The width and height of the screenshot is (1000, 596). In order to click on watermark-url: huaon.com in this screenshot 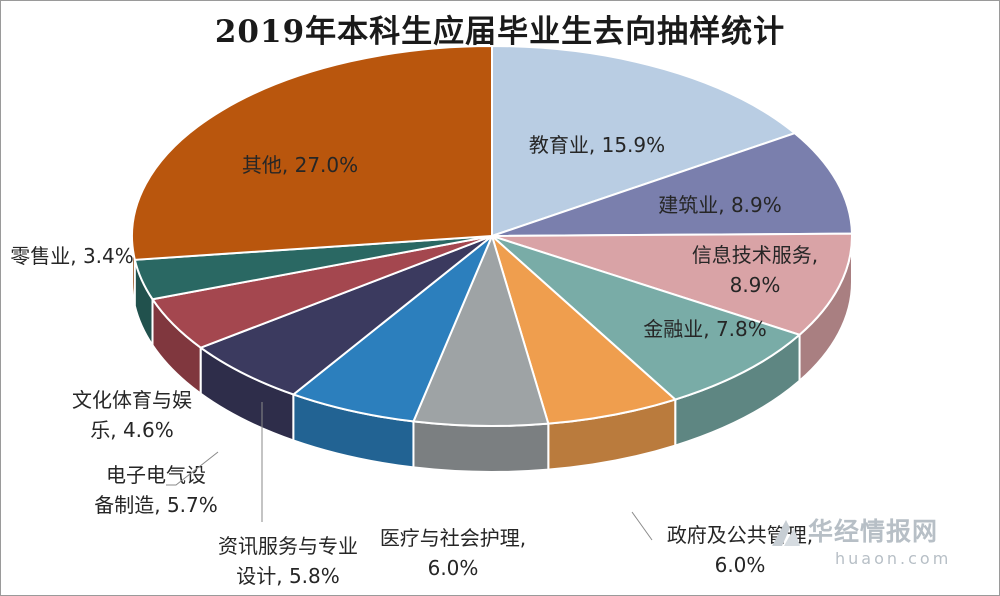, I will do `click(893, 558)`.